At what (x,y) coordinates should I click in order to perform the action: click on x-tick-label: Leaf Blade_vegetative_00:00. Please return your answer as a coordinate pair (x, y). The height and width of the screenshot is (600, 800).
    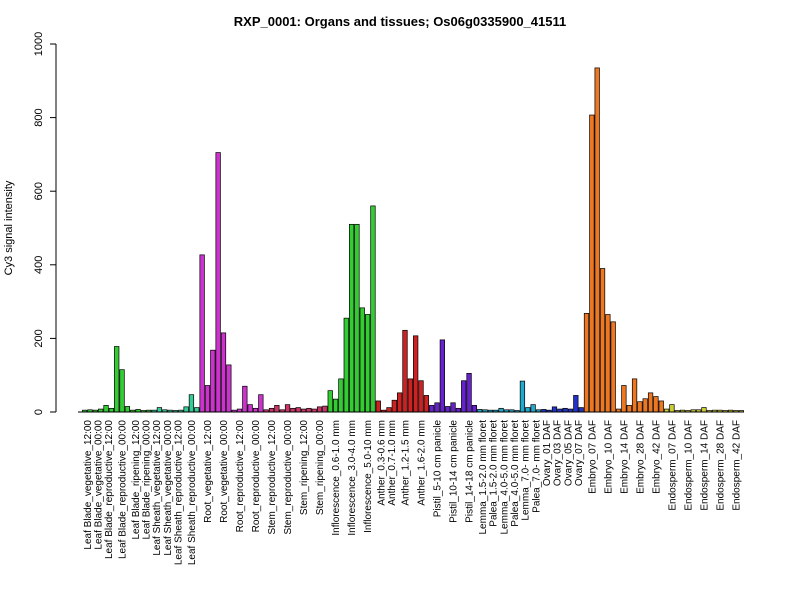
    Looking at the image, I should click on (99, 485).